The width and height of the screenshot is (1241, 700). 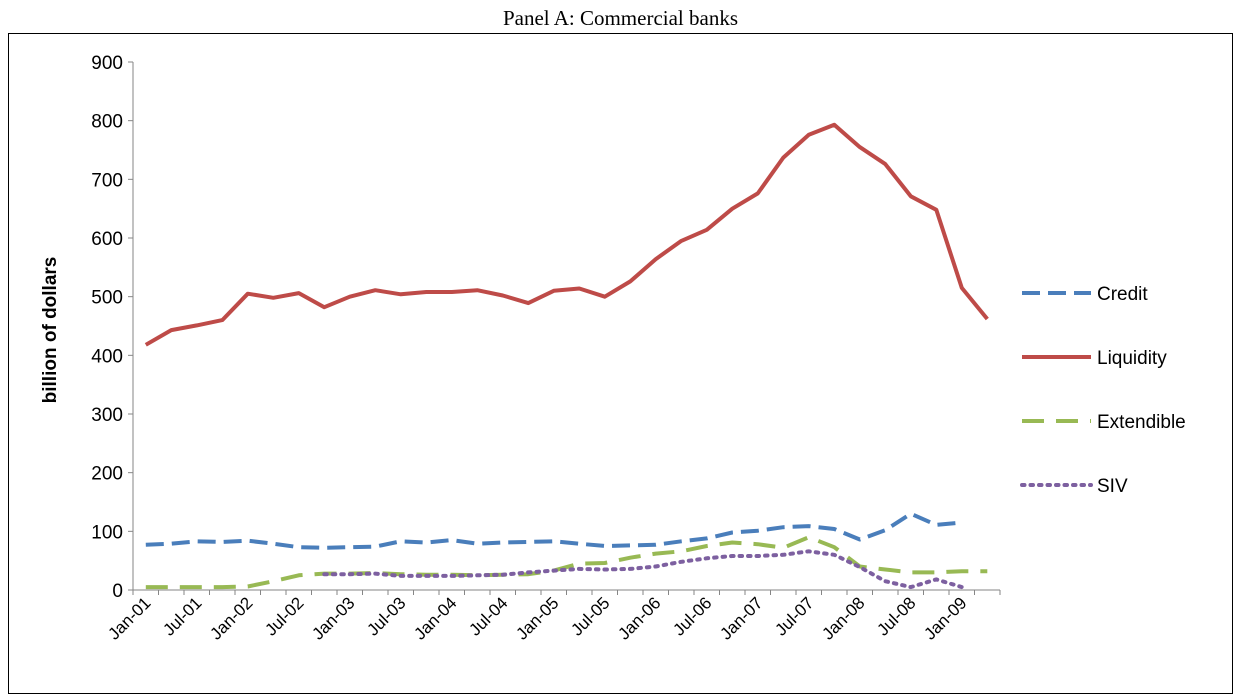 What do you see at coordinates (182, 616) in the screenshot?
I see `x-tick-label: Jul-01` at bounding box center [182, 616].